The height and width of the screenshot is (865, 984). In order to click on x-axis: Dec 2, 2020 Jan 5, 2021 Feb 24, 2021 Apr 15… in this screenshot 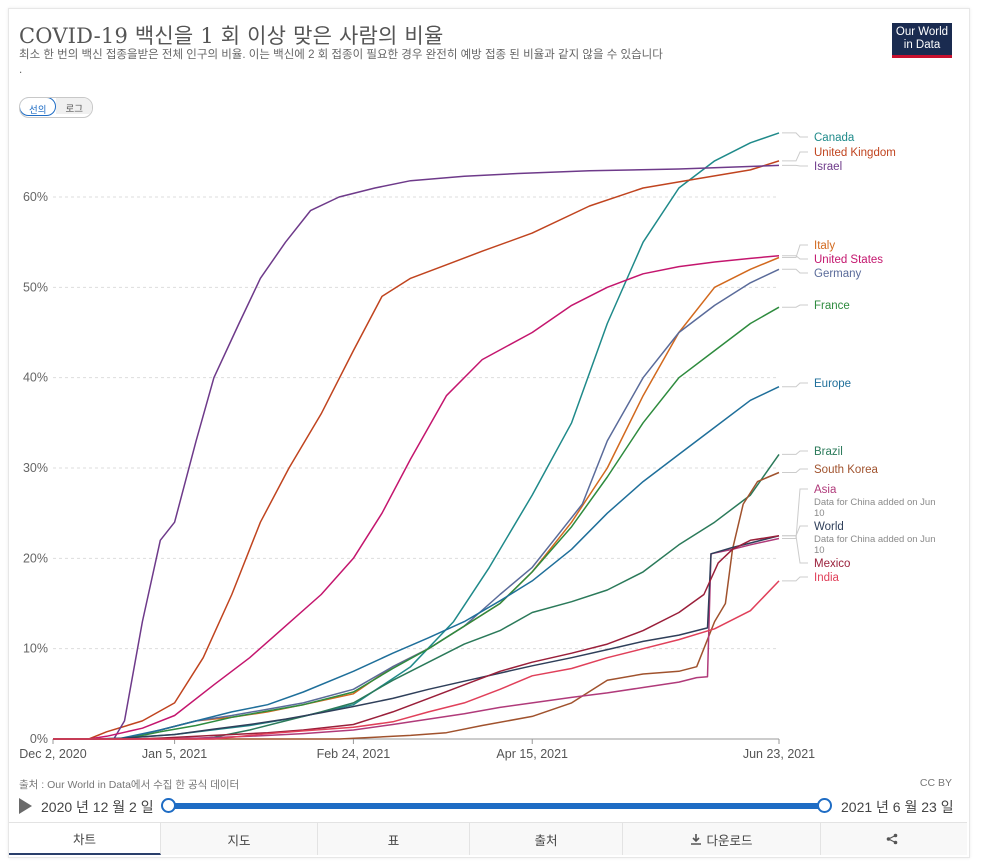, I will do `click(417, 750)`.